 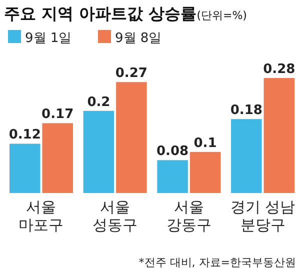 I want to click on data-label: 0.2, so click(x=98, y=102).